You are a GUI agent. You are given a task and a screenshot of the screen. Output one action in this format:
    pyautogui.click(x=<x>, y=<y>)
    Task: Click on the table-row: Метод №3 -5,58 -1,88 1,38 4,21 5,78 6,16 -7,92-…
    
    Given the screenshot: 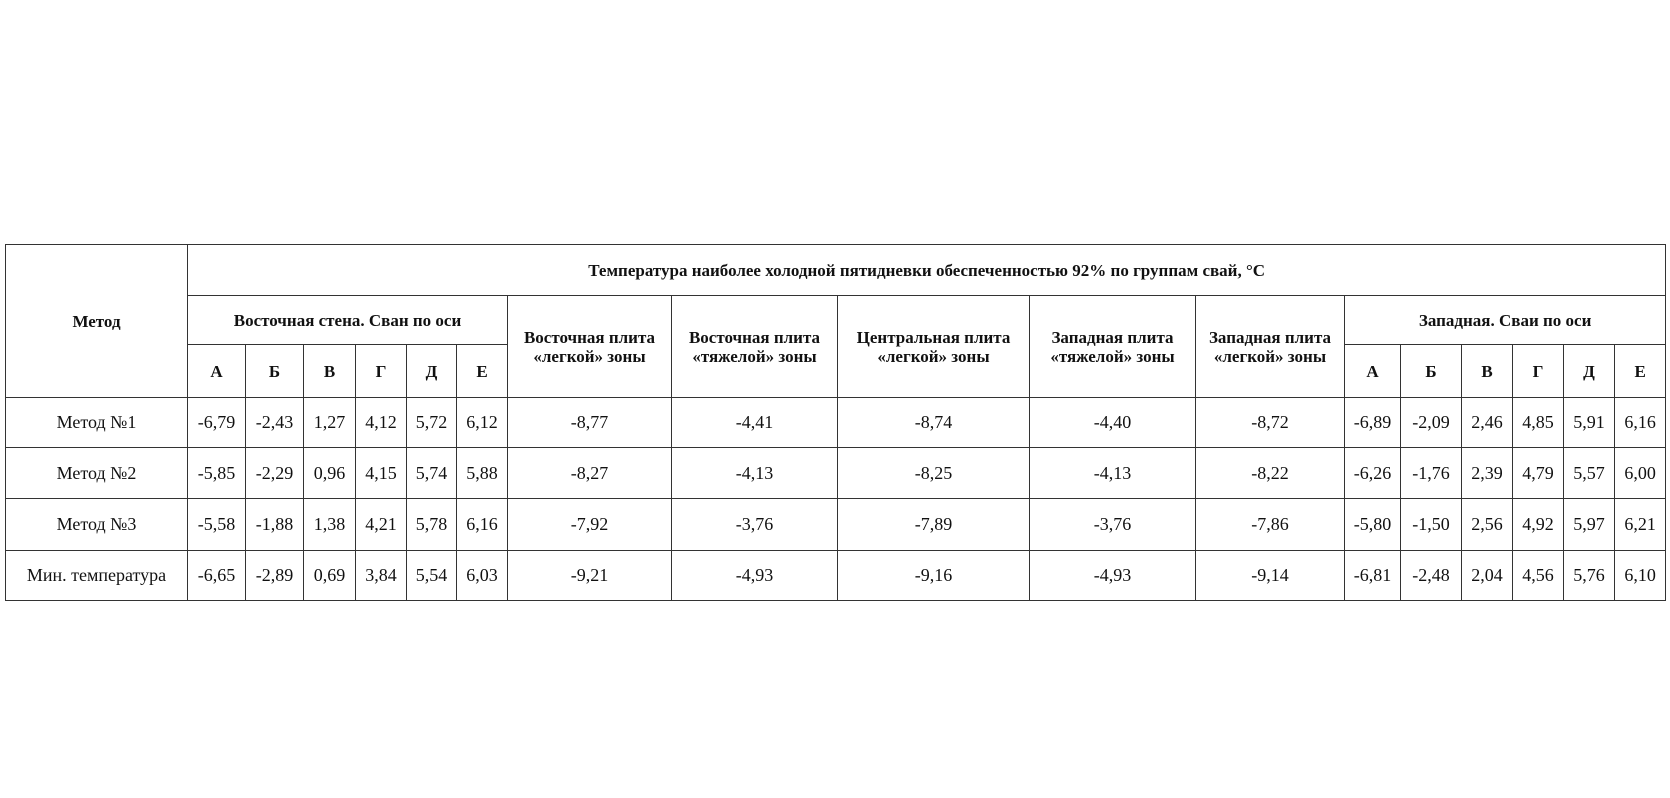 What is the action you would take?
    pyautogui.click(x=836, y=524)
    